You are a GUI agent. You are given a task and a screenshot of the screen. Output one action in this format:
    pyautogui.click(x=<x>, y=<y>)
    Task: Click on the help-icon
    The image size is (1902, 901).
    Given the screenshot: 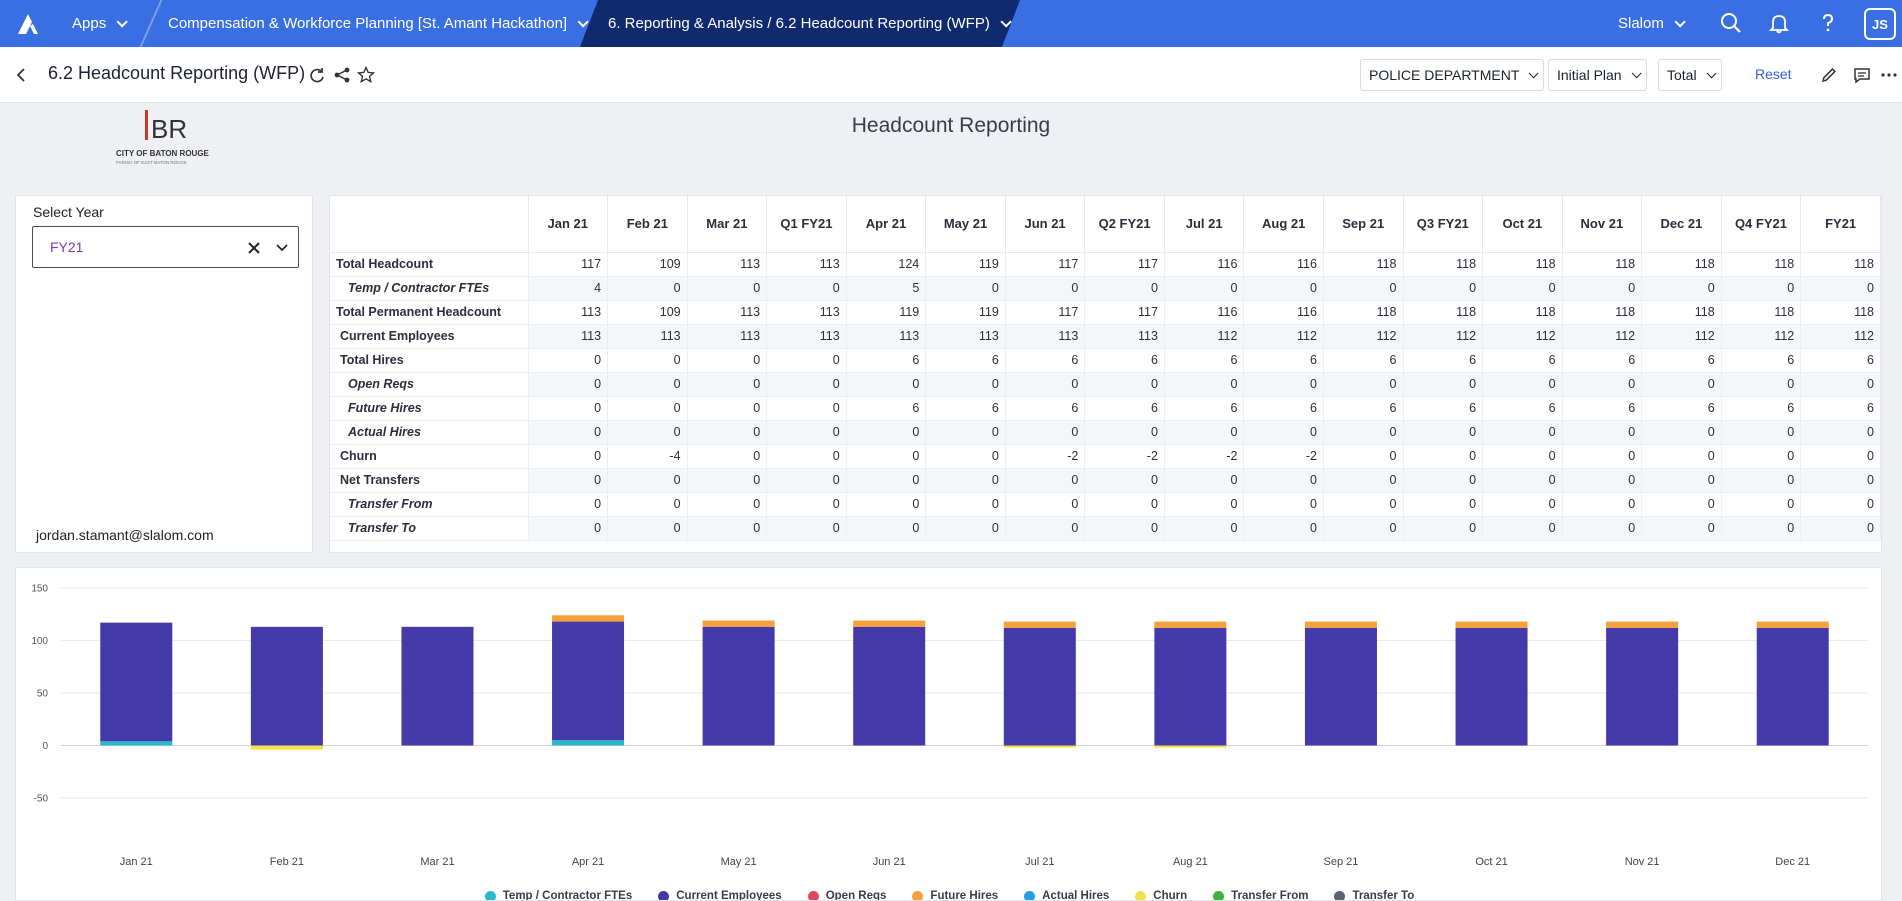 What is the action you would take?
    pyautogui.click(x=1828, y=23)
    